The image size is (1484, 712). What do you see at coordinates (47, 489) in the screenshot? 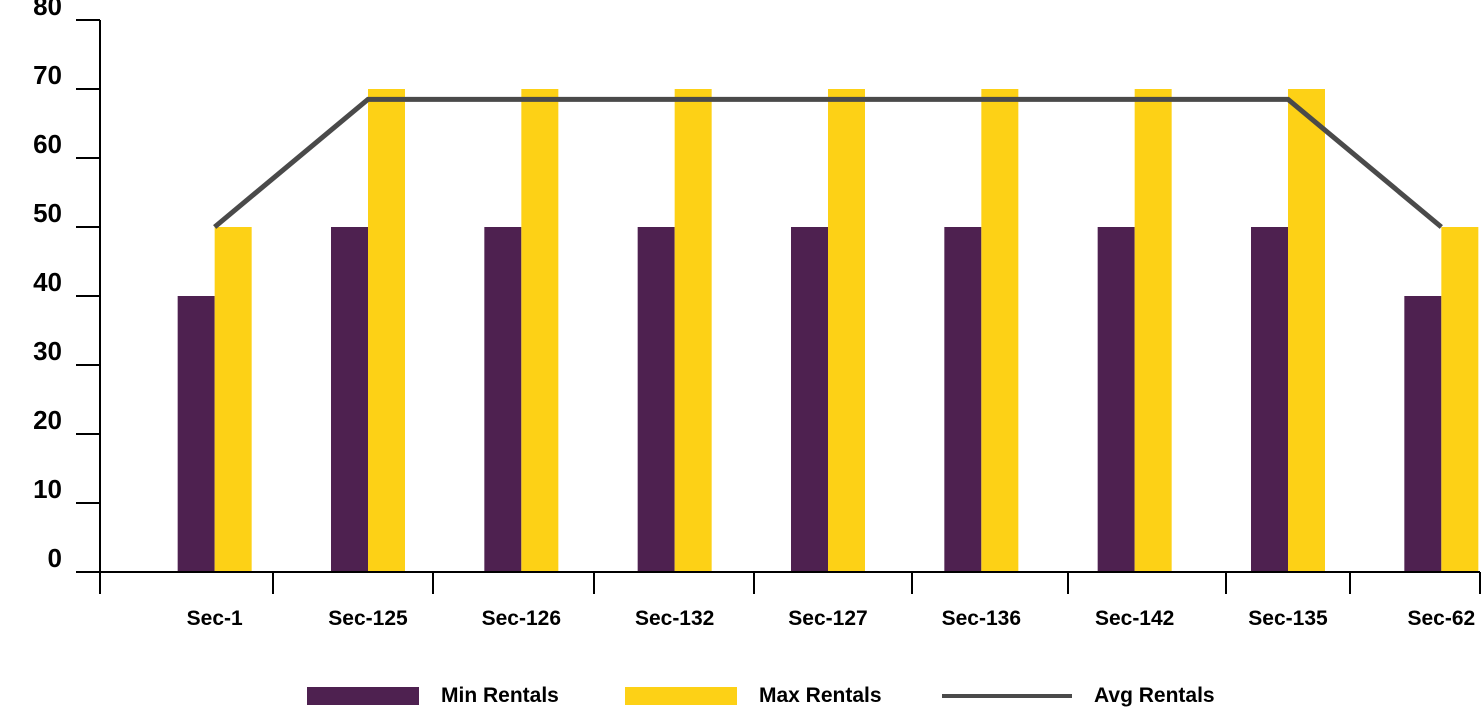
I see `y-tick-label-10: 10` at bounding box center [47, 489].